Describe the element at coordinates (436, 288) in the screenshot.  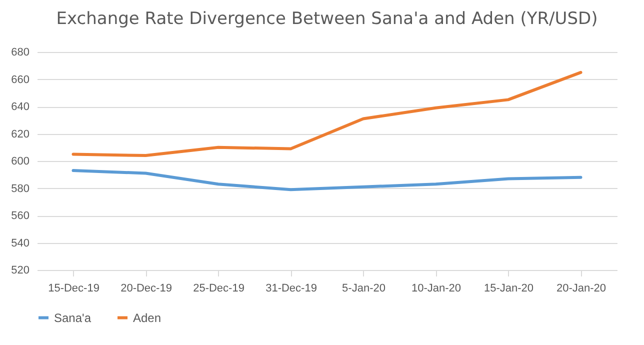
I see `x-tick-label: 10-Jan-20` at that location.